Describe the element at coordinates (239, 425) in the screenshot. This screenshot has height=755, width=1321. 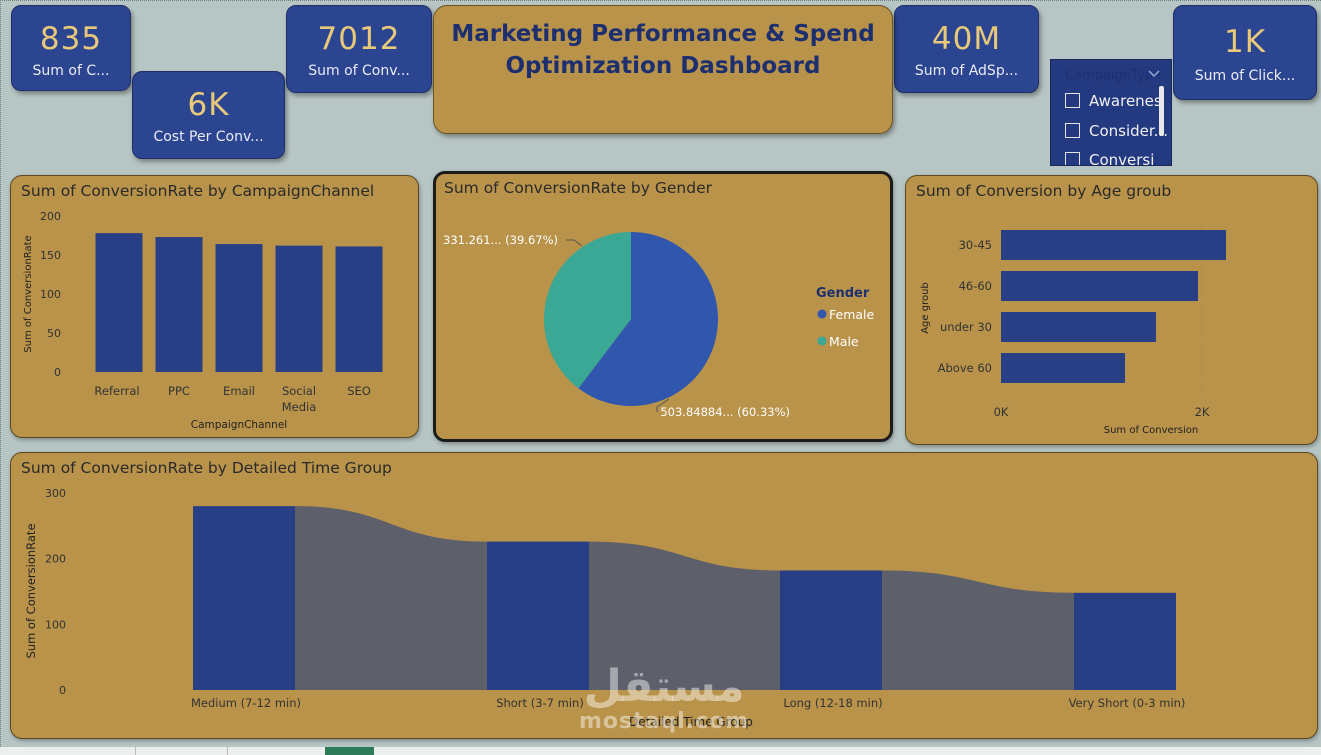
I see `x-axis-label: CampaignChannel` at that location.